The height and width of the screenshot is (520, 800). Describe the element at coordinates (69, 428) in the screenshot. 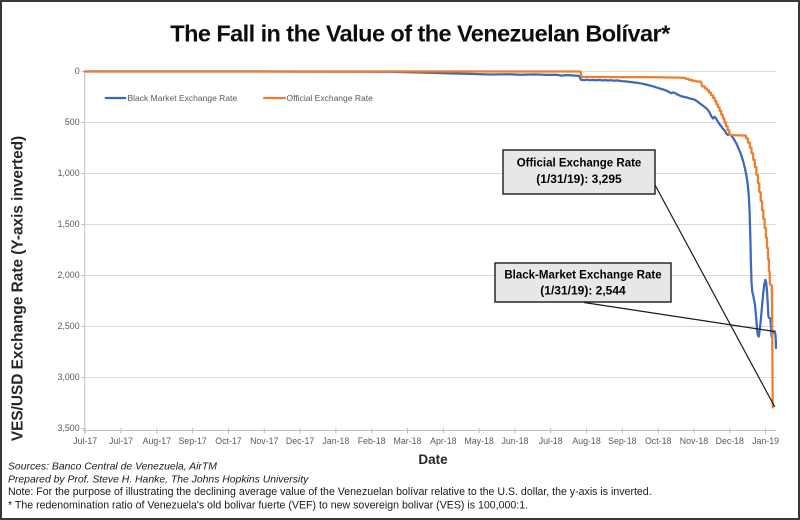

I see `svg-text: 3,500` at that location.